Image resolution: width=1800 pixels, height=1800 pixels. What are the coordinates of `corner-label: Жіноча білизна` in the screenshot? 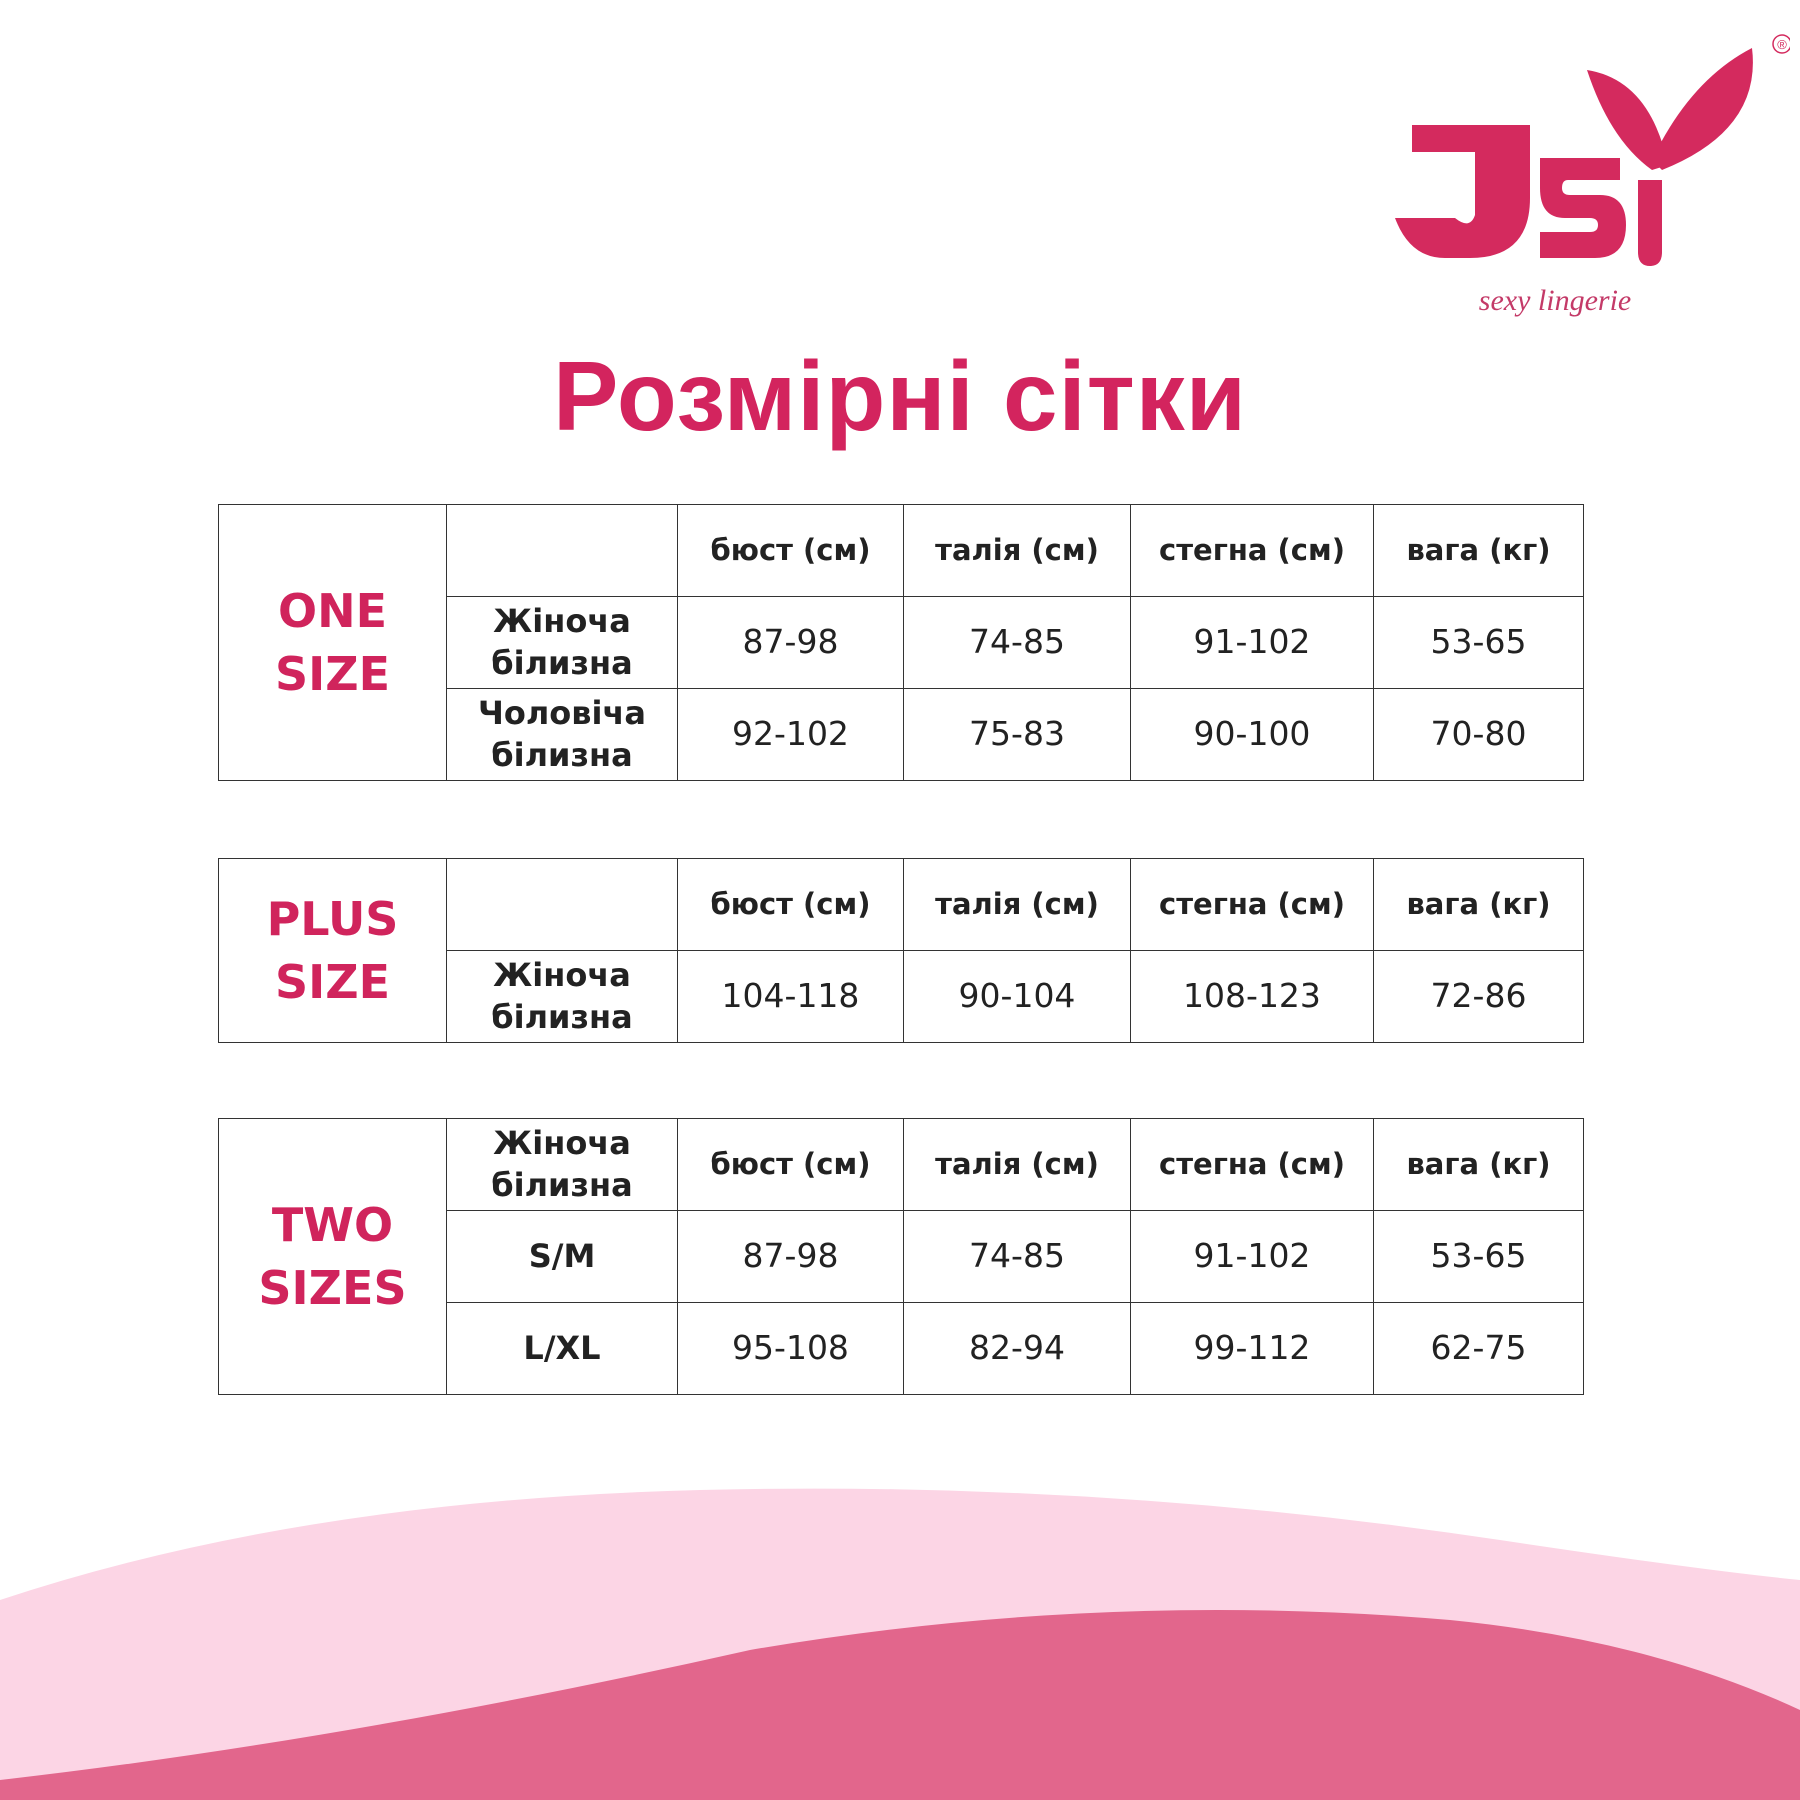 It's located at (562, 1164).